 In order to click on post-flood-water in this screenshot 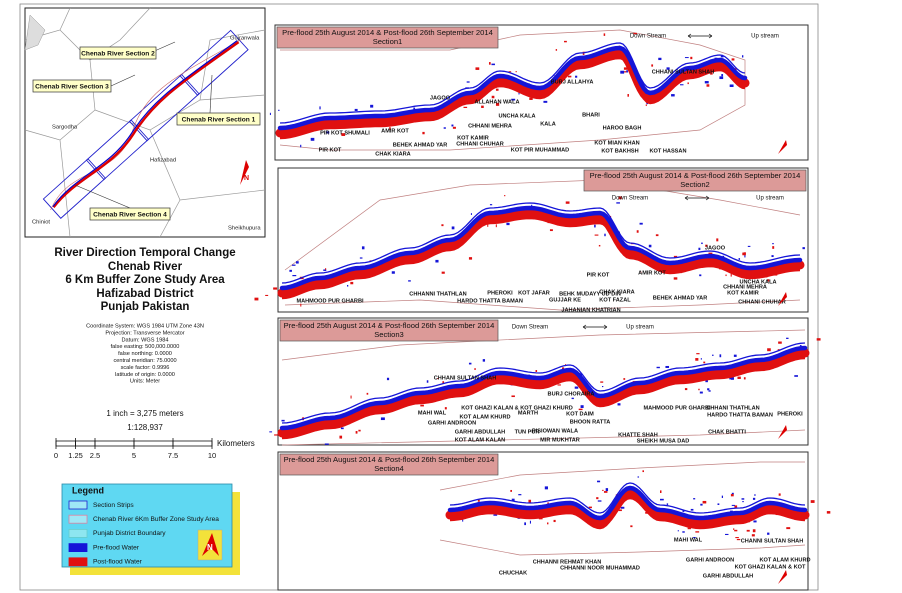, I will do `click(512, 93)`.